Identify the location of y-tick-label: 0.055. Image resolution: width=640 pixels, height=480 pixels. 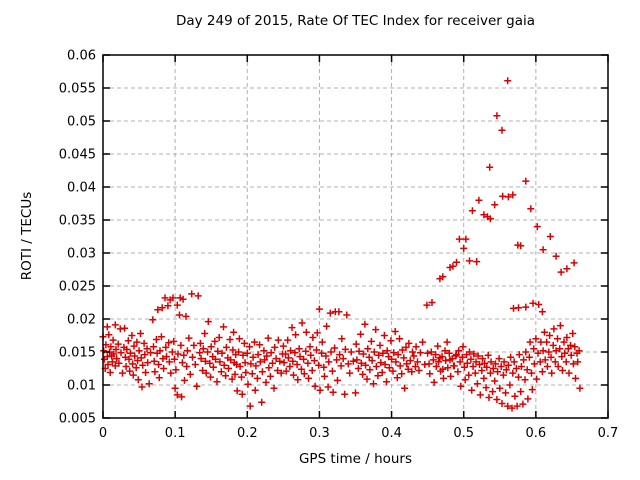
(77, 89).